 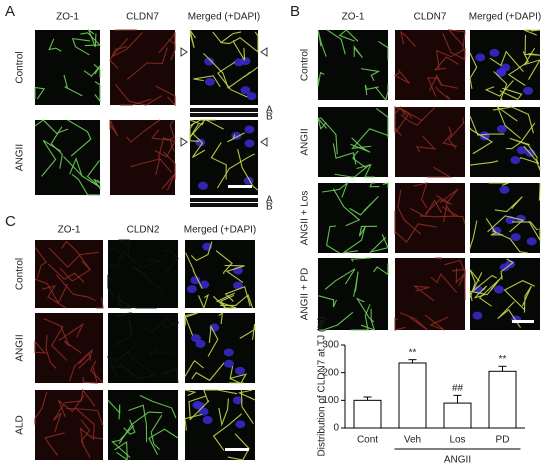 I want to click on y-tick-label: 0, so click(x=336, y=428).